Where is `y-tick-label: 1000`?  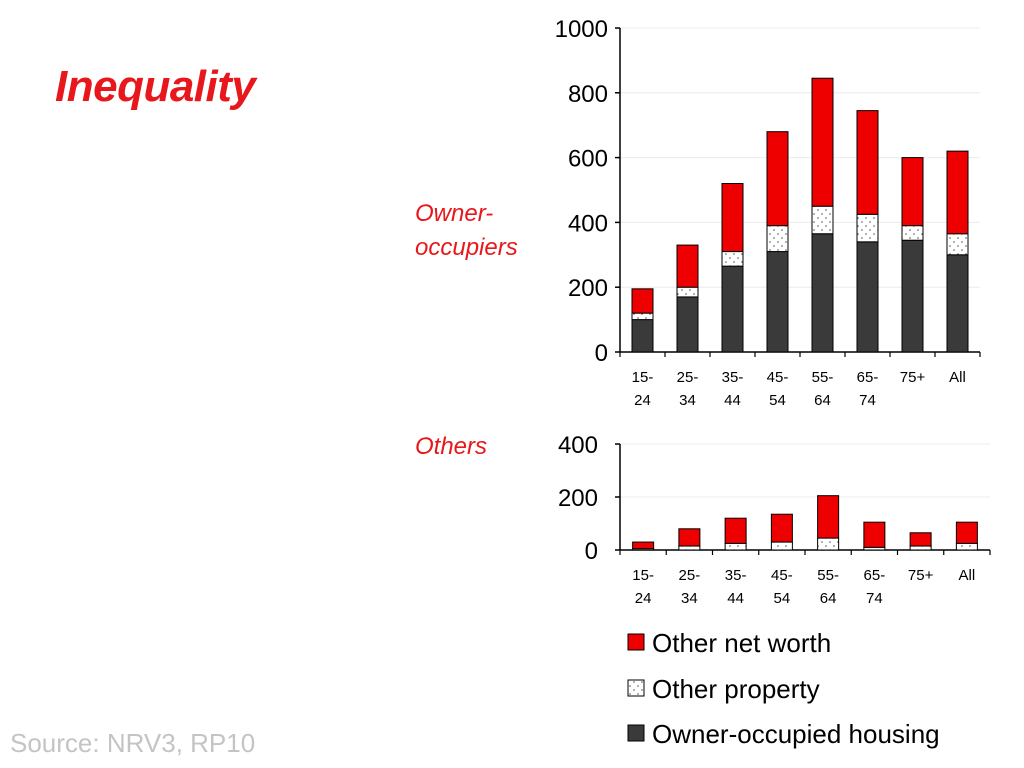
y-tick-label: 1000 is located at coordinates (581, 29).